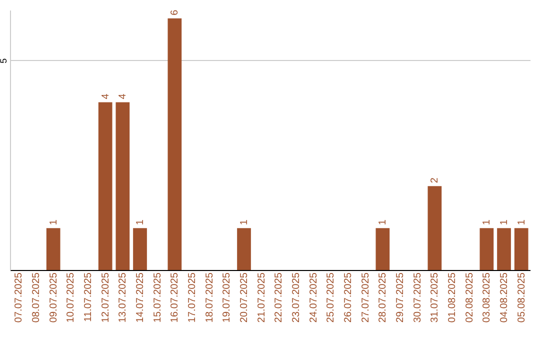 The height and width of the screenshot is (340, 540). I want to click on x-tick-label: 19.07.2025, so click(227, 297).